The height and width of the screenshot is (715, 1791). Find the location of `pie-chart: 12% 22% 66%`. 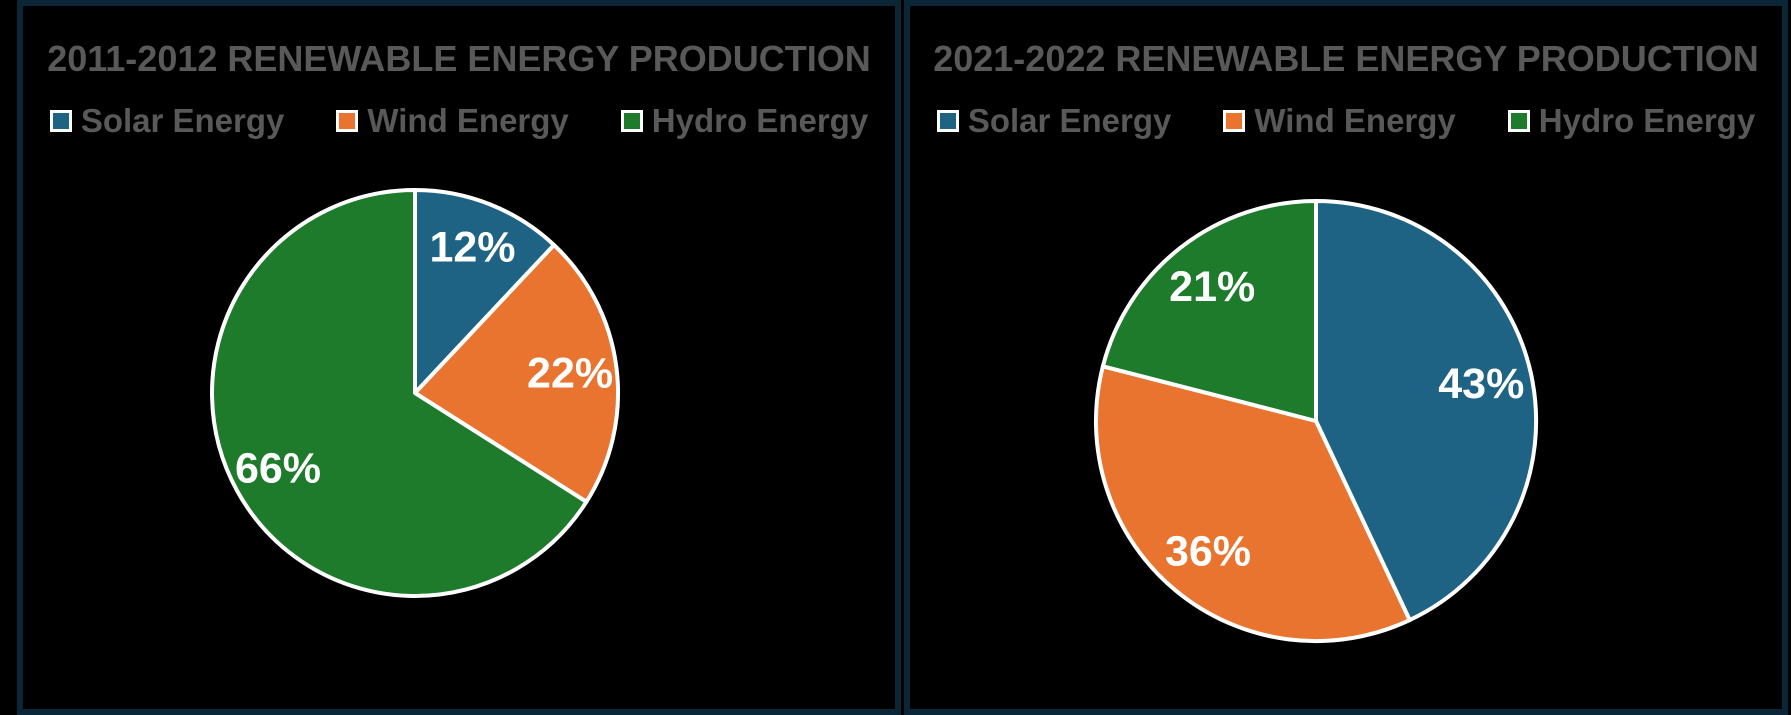

pie-chart: 12% 22% 66% is located at coordinates (415, 393).